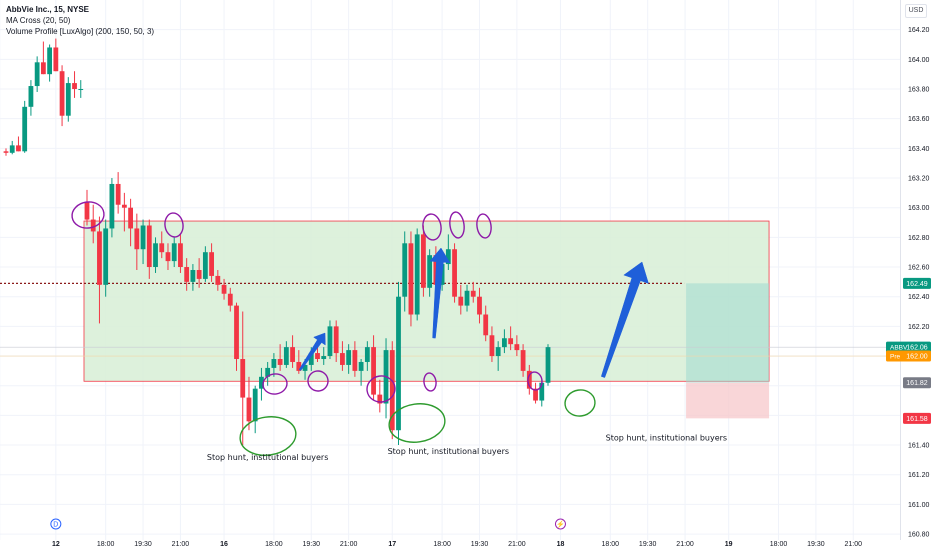  I want to click on price-tick-label: 161.20, so click(919, 475).